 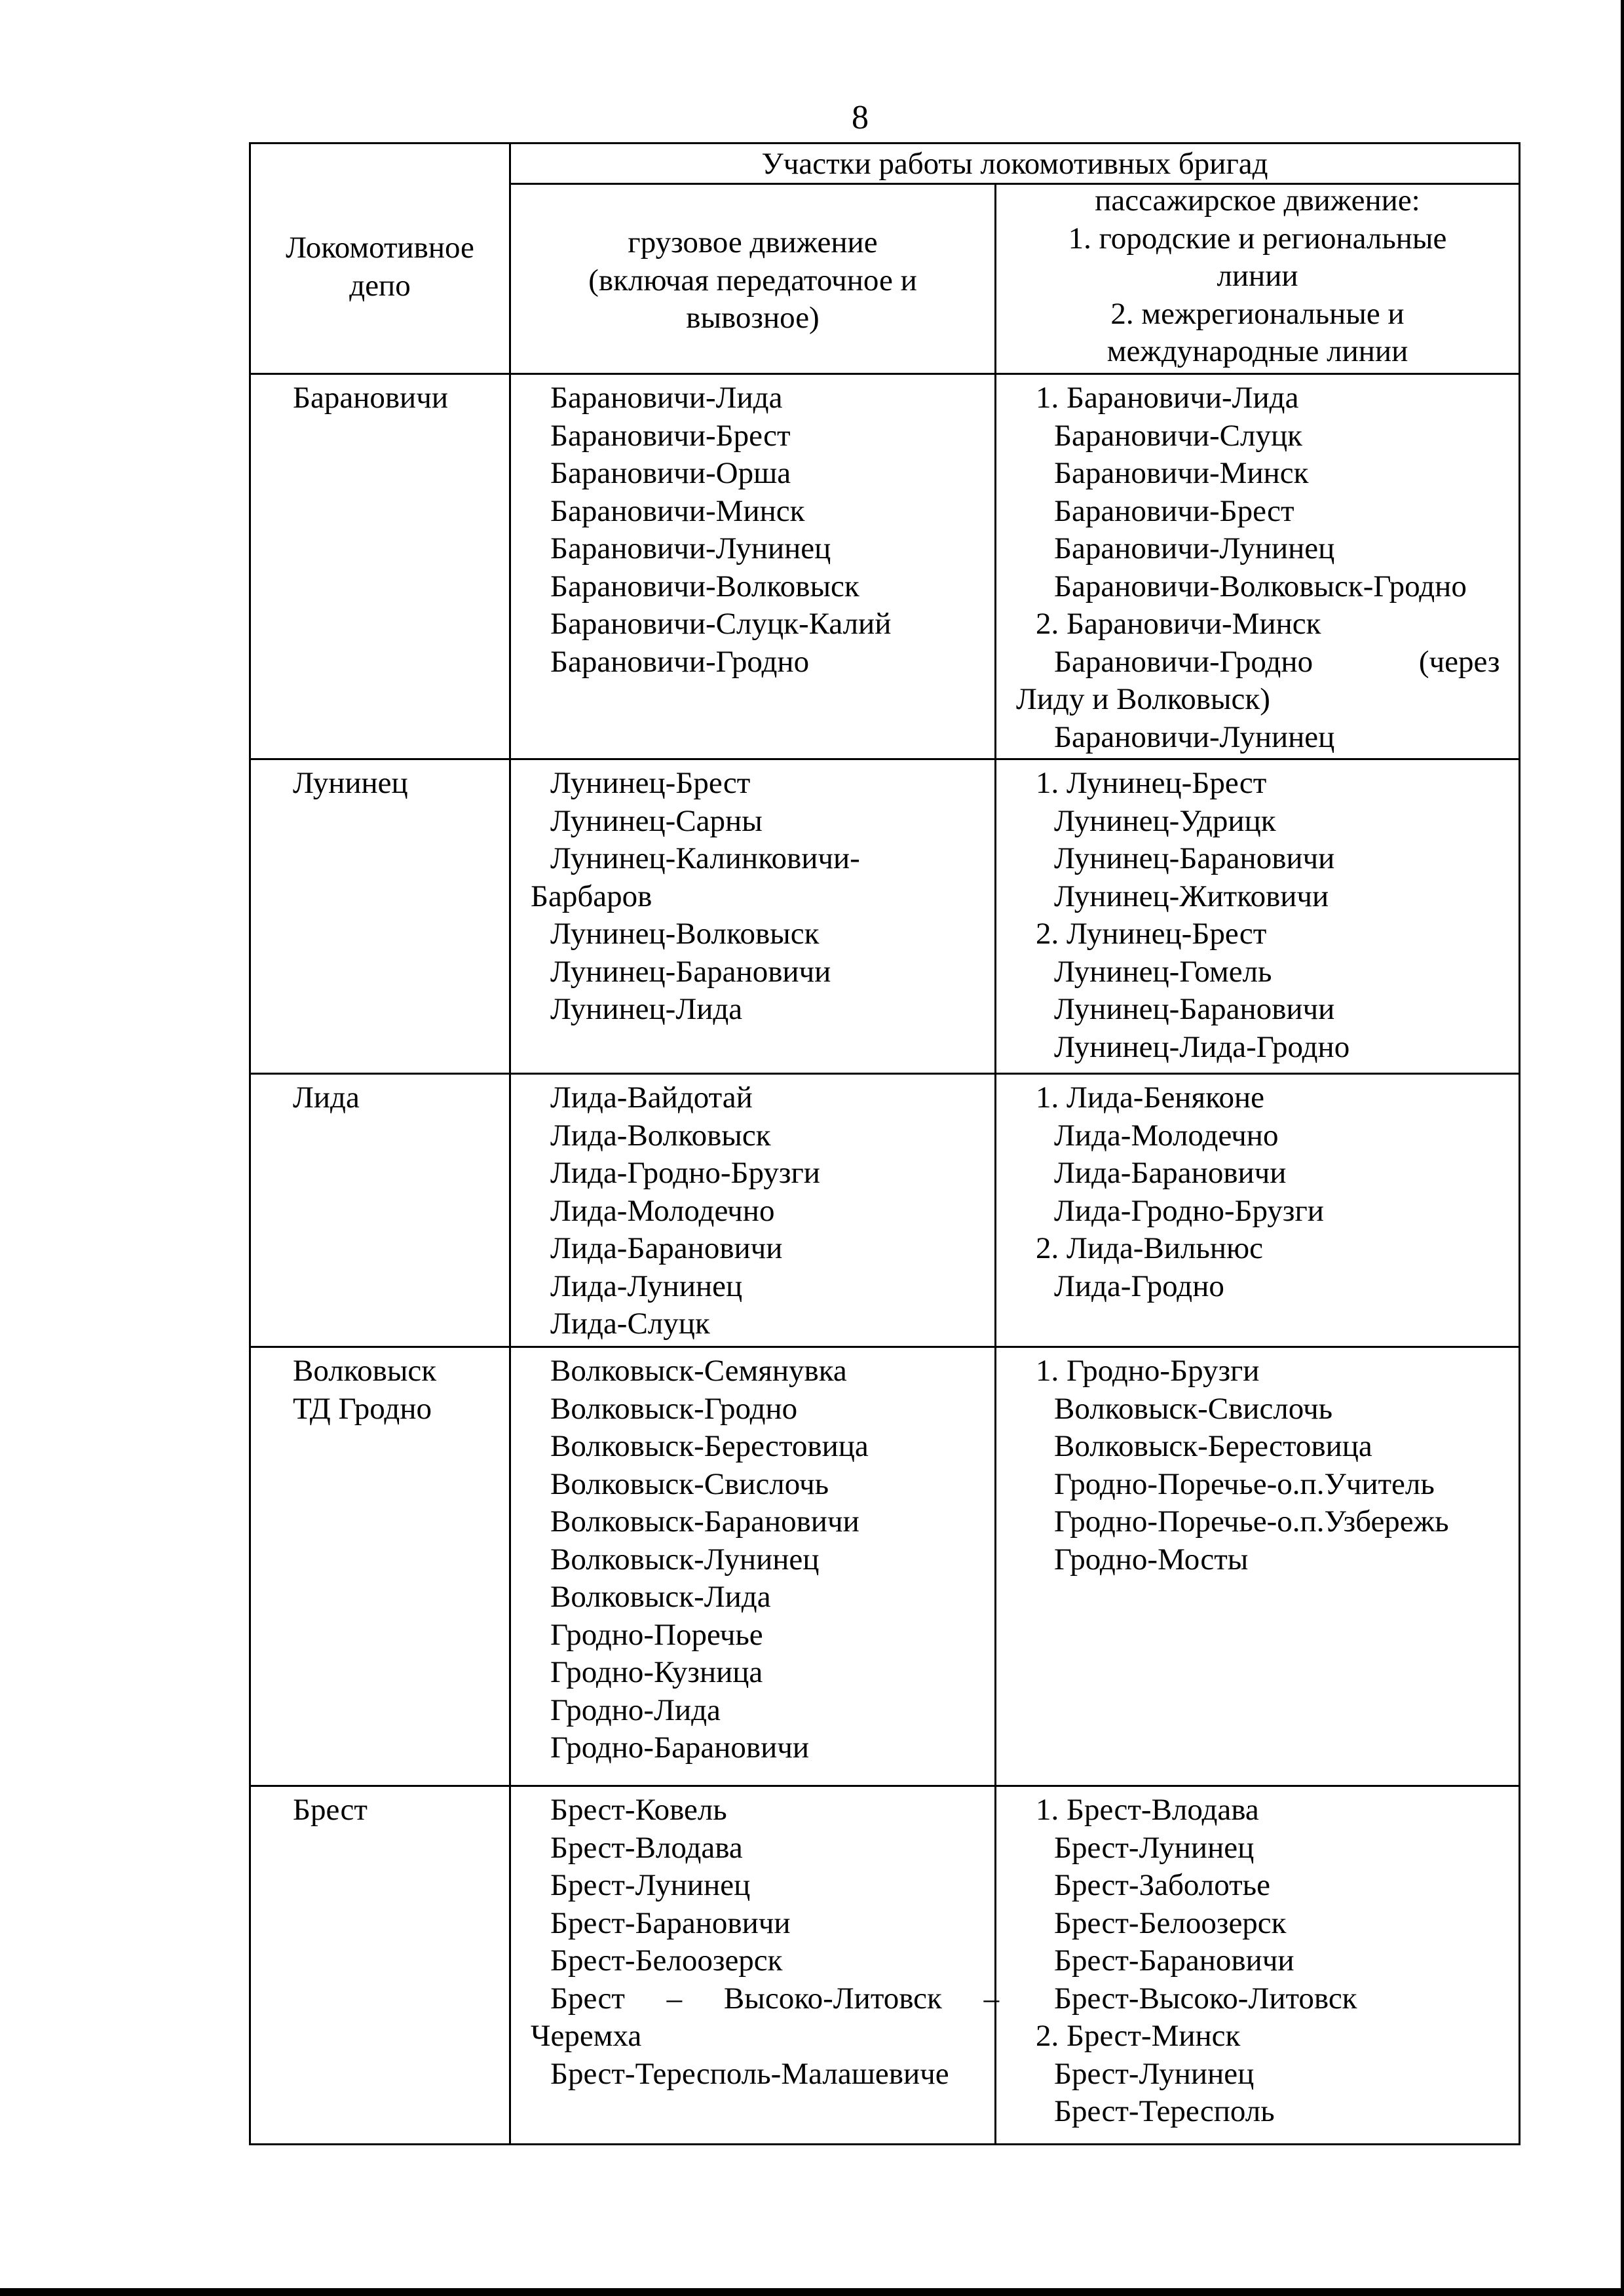 What do you see at coordinates (380, 1098) in the screenshot?
I see `cell-depot: Лида` at bounding box center [380, 1098].